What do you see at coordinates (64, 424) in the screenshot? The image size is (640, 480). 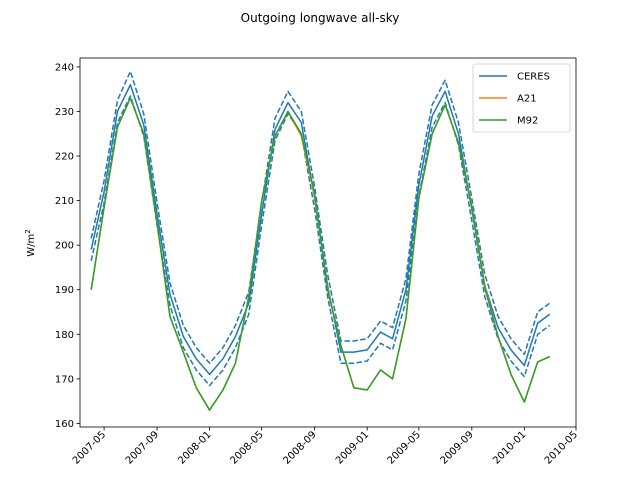 I see `y-tick-label: 160` at bounding box center [64, 424].